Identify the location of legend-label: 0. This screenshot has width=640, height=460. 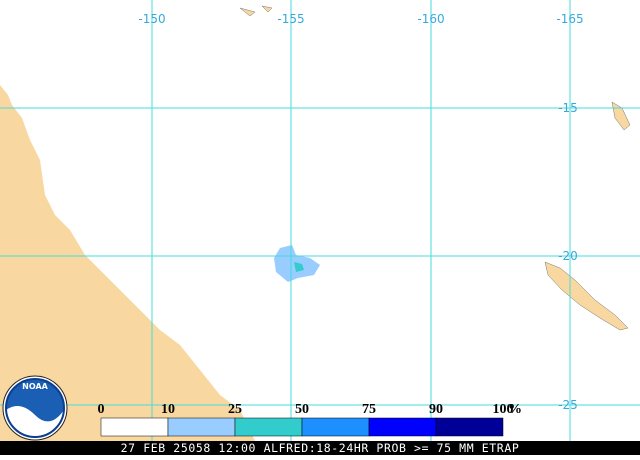
(101, 409).